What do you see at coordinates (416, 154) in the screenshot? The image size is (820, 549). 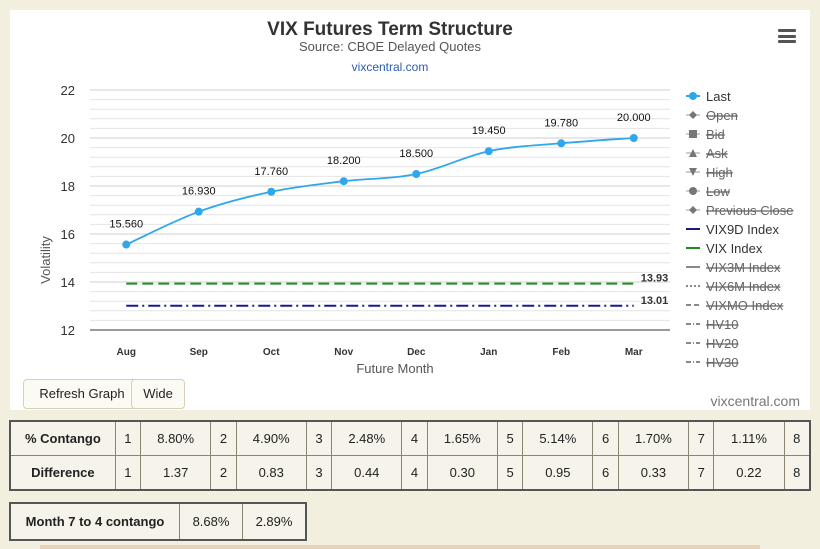 I see `data-label: 18.500` at bounding box center [416, 154].